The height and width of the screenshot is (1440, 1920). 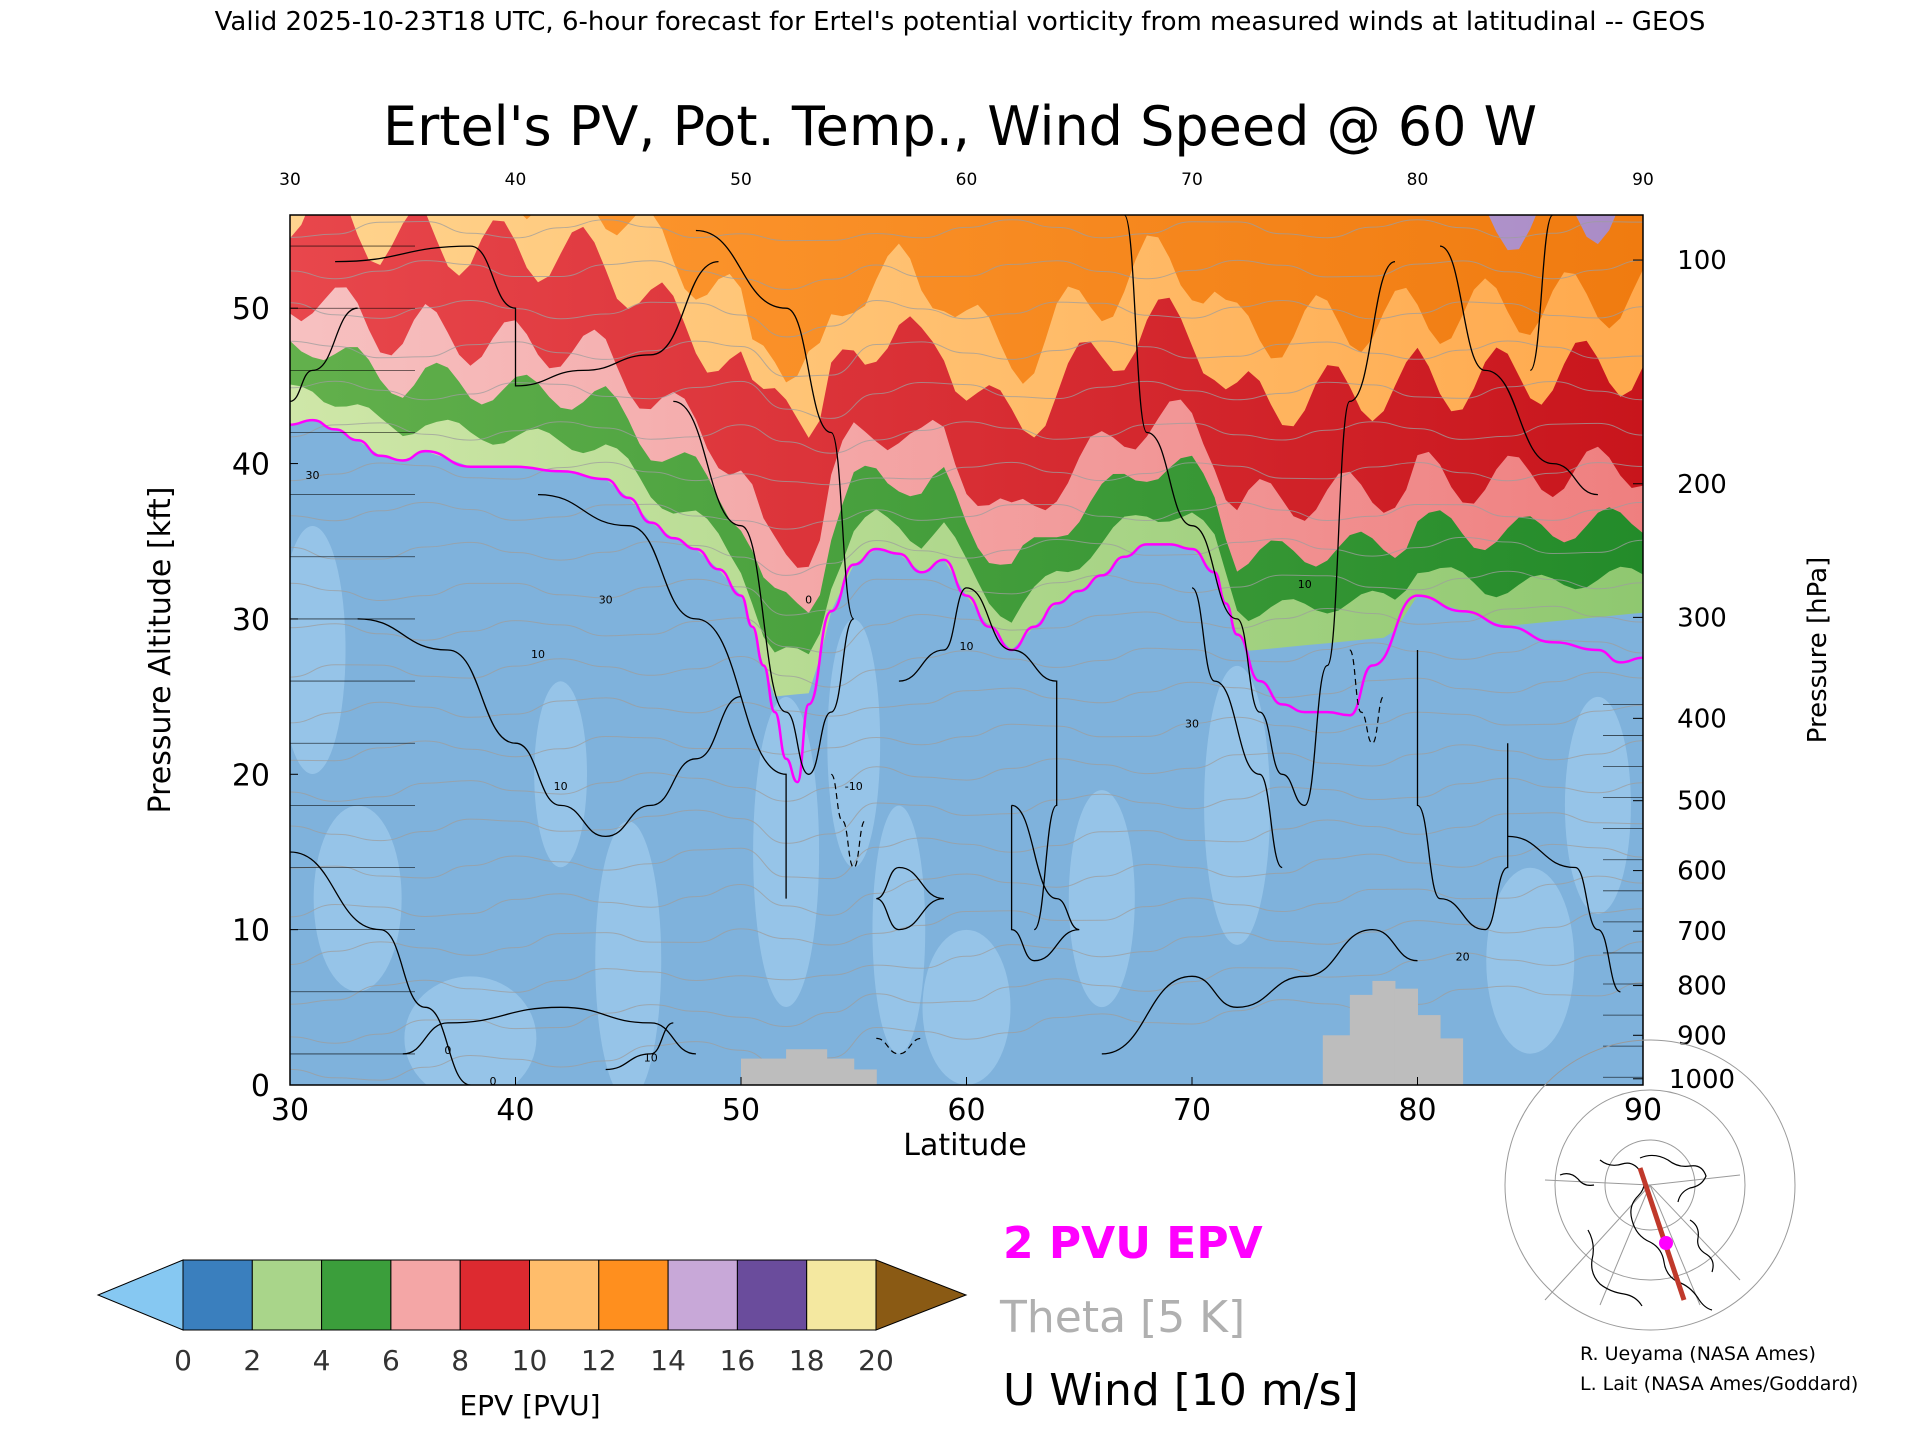 I want to click on colorbar-tick-label: 14, so click(x=668, y=1360).